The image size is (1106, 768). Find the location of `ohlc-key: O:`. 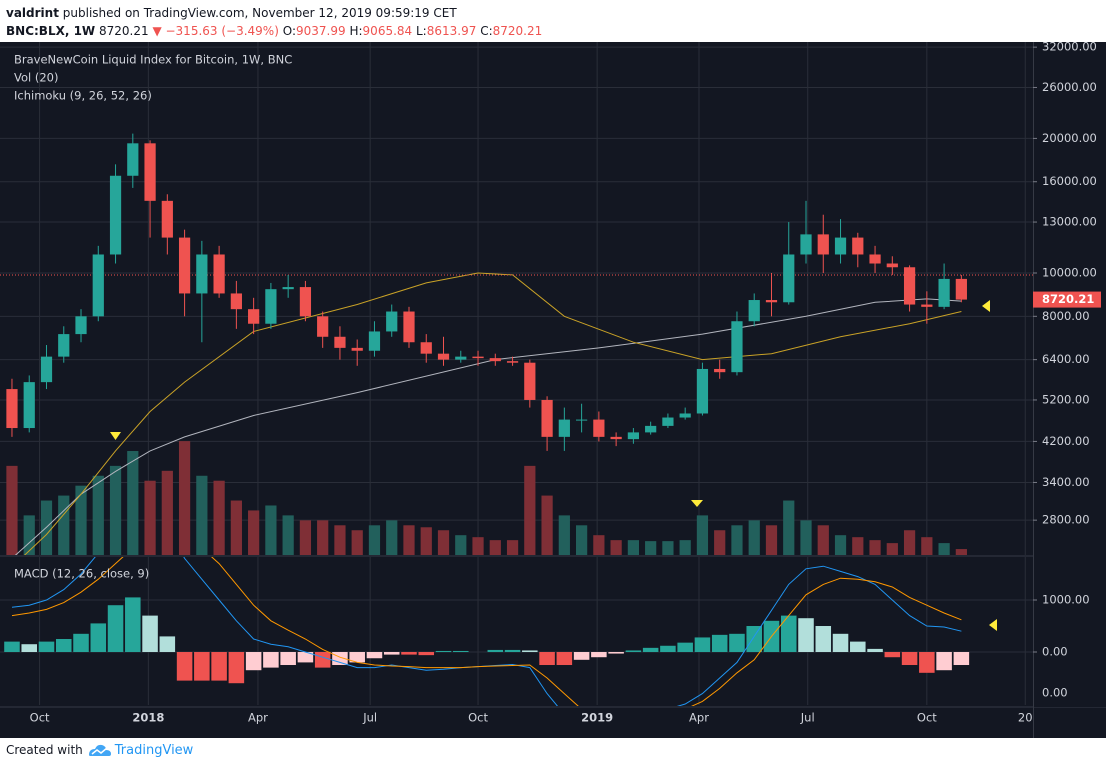

ohlc-key: O: is located at coordinates (289, 31).